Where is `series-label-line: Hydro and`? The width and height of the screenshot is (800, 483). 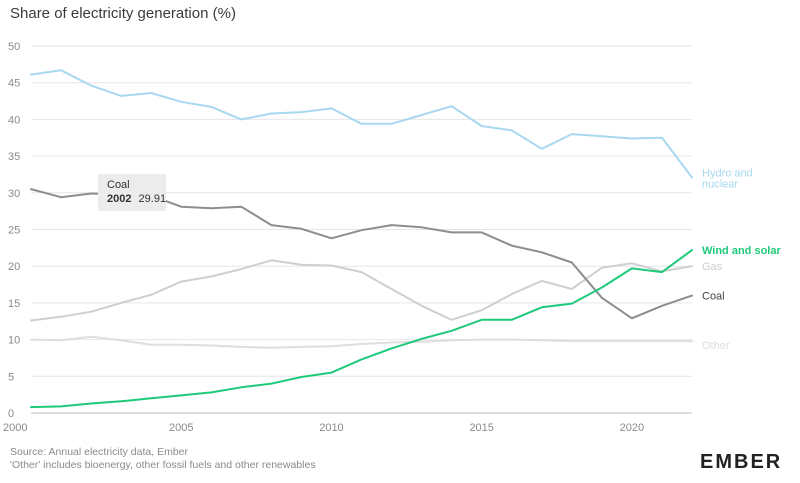
series-label-line: Hydro and is located at coordinates (727, 173).